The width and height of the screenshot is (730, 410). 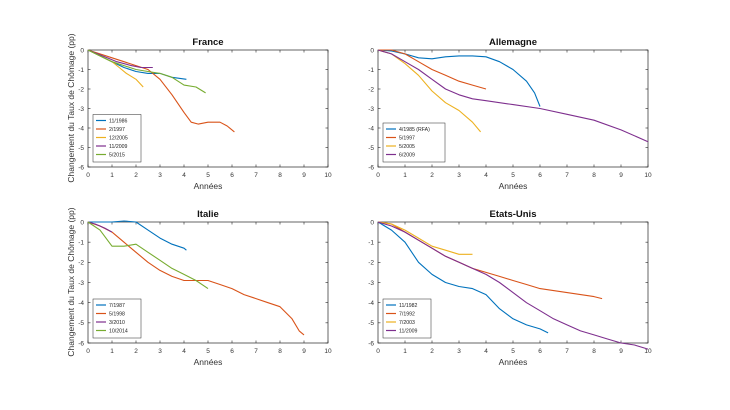 What do you see at coordinates (118, 332) in the screenshot?
I see `legend-label: 10/2014` at bounding box center [118, 332].